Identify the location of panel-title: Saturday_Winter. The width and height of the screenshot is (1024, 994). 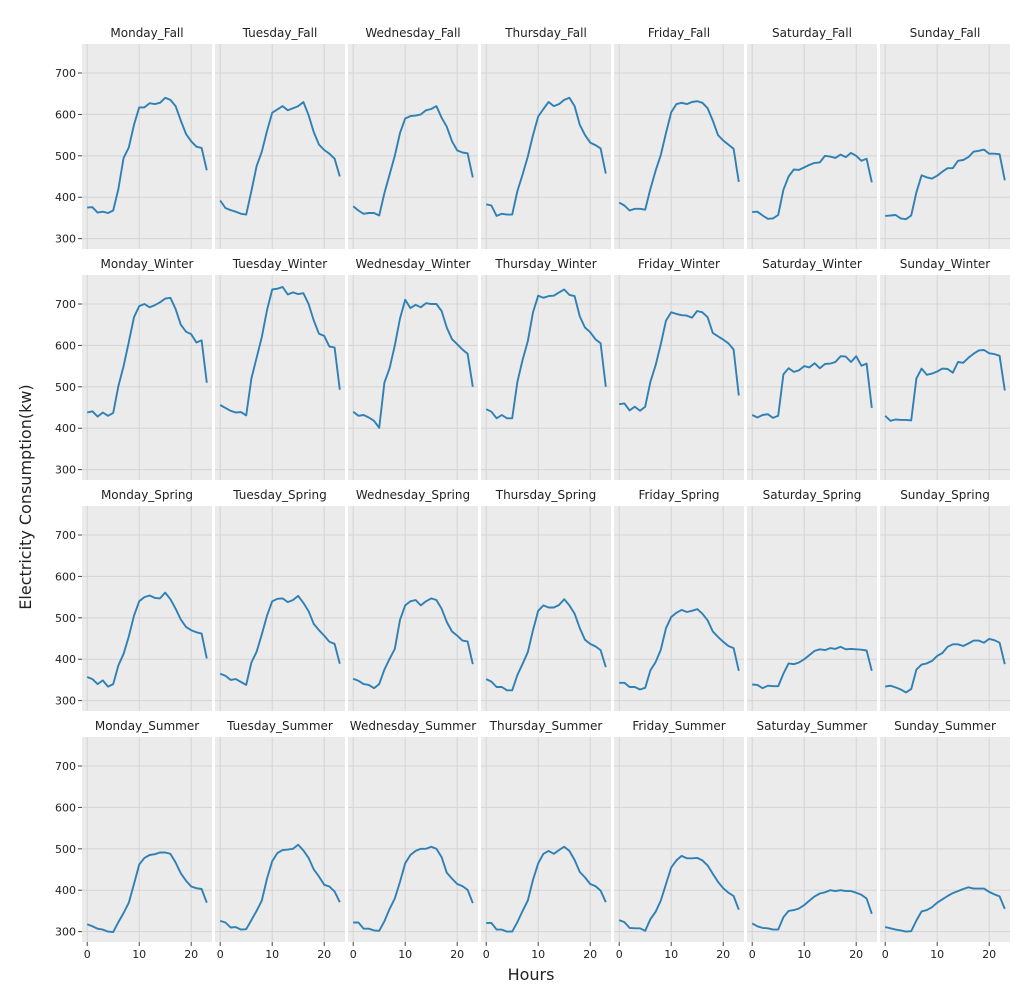
(812, 264).